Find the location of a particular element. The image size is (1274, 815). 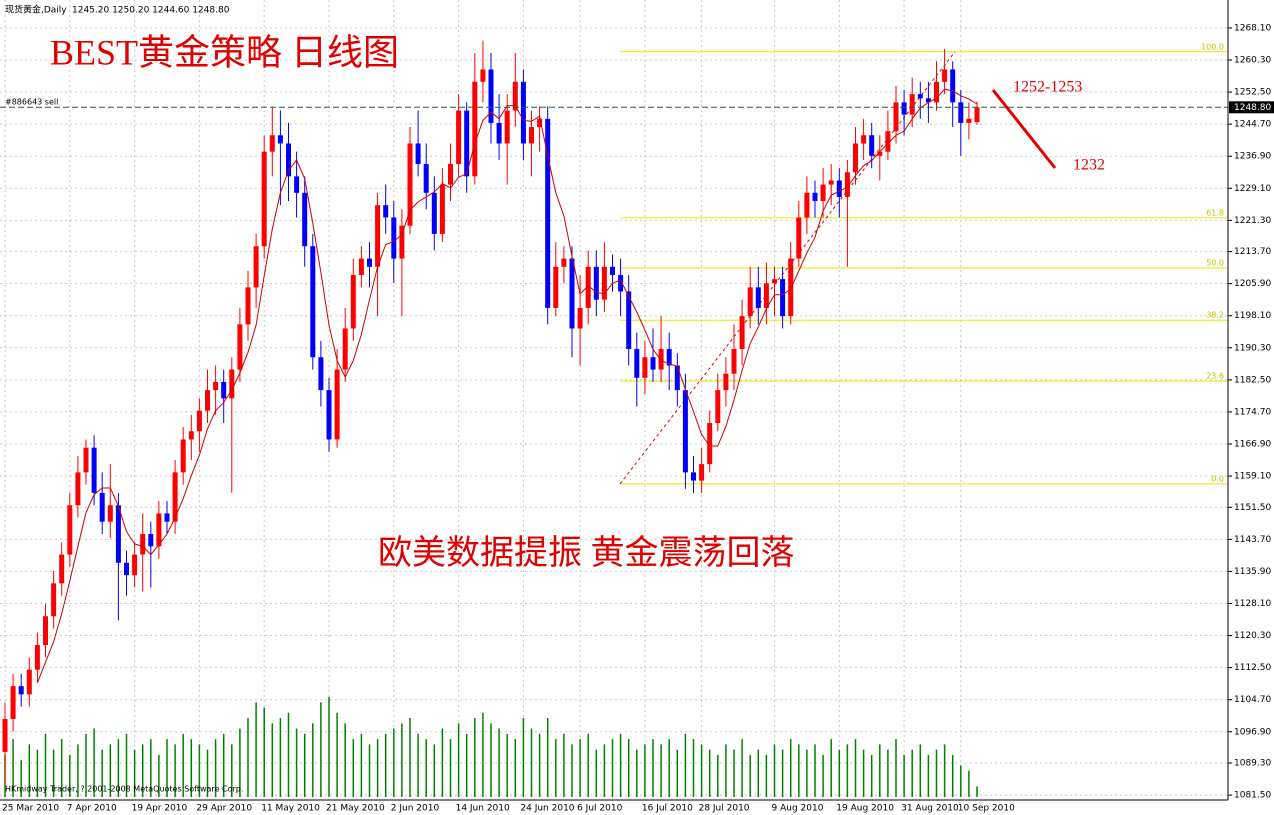

y-tick-label: 1128.10 is located at coordinates (1252, 604).